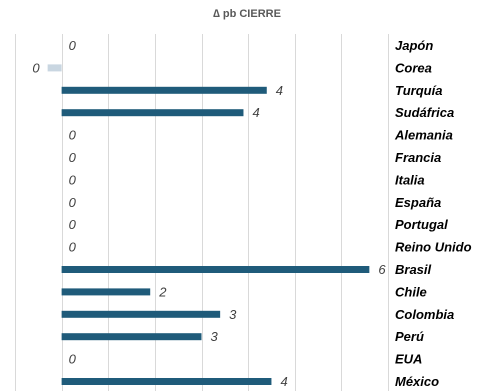 The height and width of the screenshot is (391, 486). Describe the element at coordinates (411, 291) in the screenshot. I see `category-label: Chile` at that location.